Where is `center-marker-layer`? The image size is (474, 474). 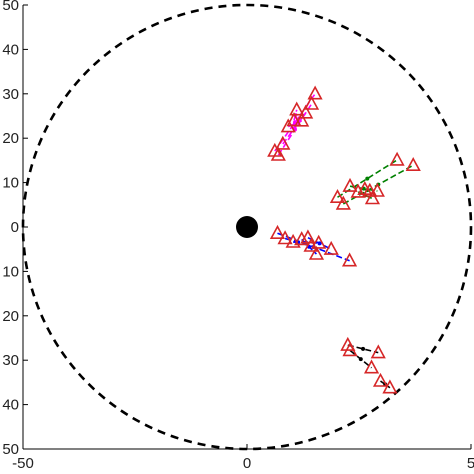 center-marker-layer is located at coordinates (247, 227).